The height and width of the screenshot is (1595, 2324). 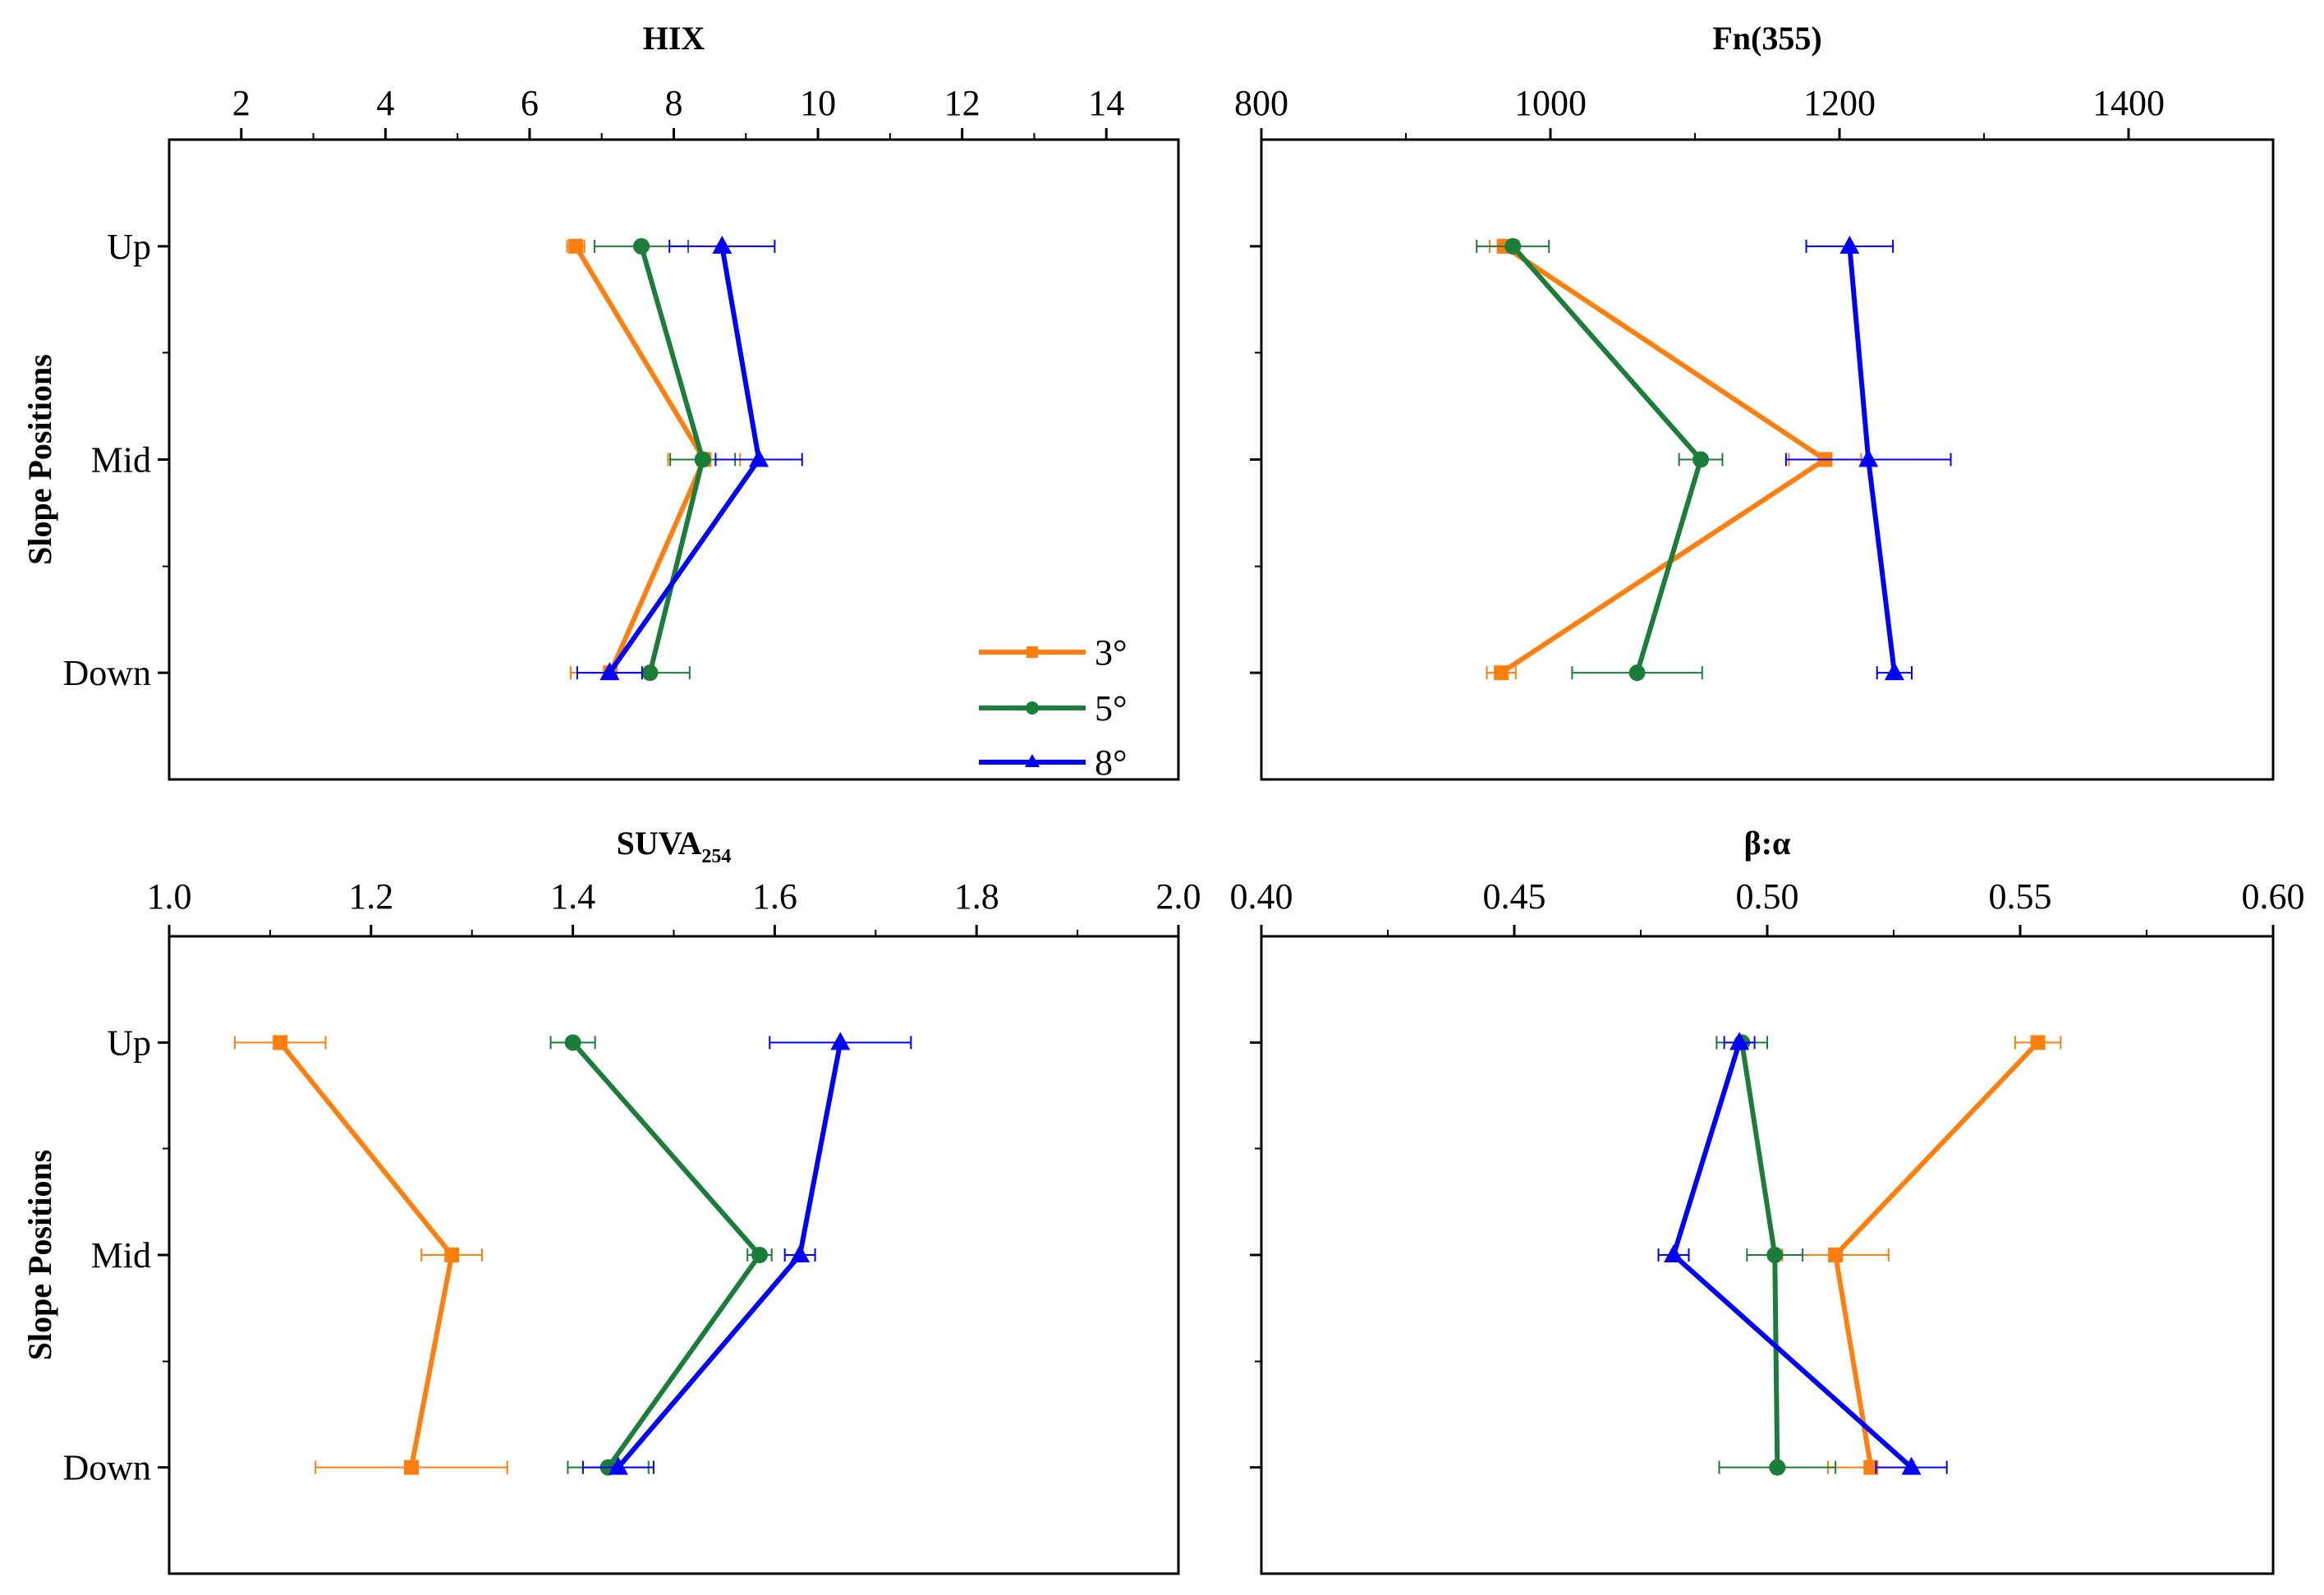 What do you see at coordinates (572, 897) in the screenshot?
I see `x-tick-label: 1.4` at bounding box center [572, 897].